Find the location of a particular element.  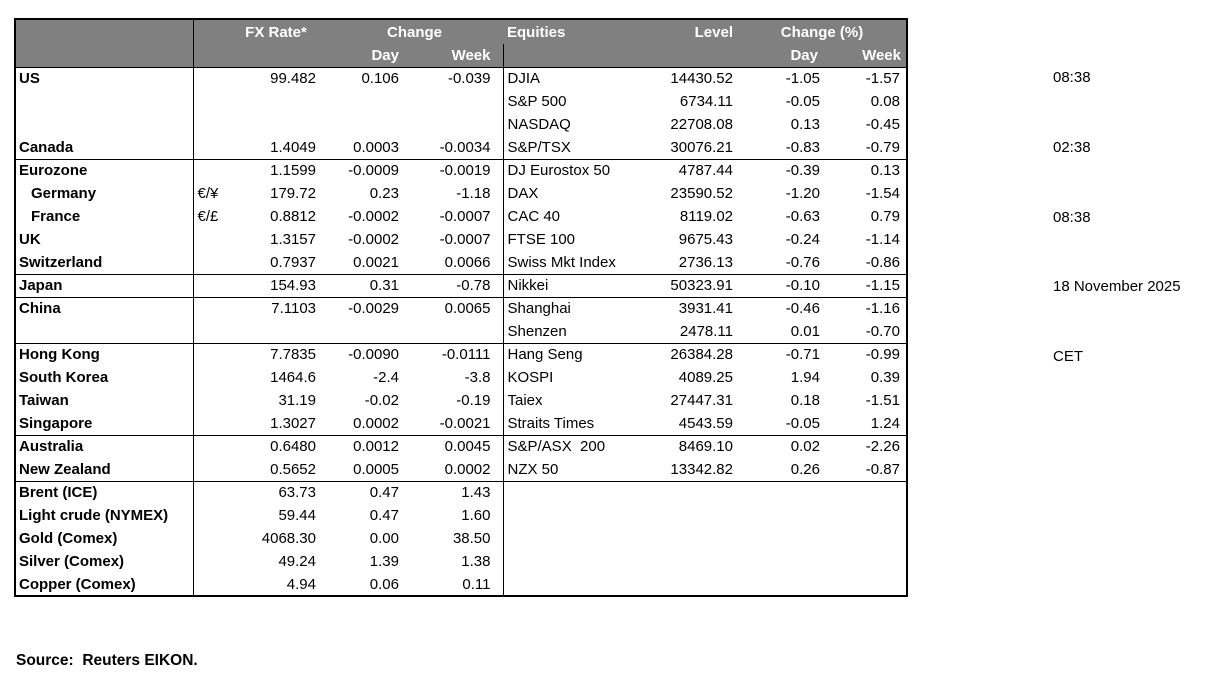

equity-level-cell: 2478.11 is located at coordinates (706, 331).